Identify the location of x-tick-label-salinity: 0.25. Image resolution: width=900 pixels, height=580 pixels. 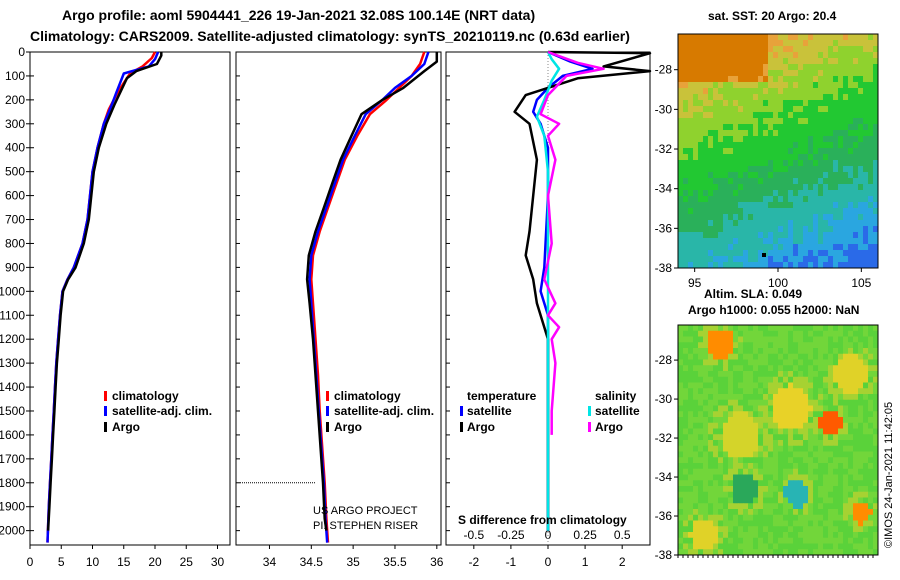
(585, 535).